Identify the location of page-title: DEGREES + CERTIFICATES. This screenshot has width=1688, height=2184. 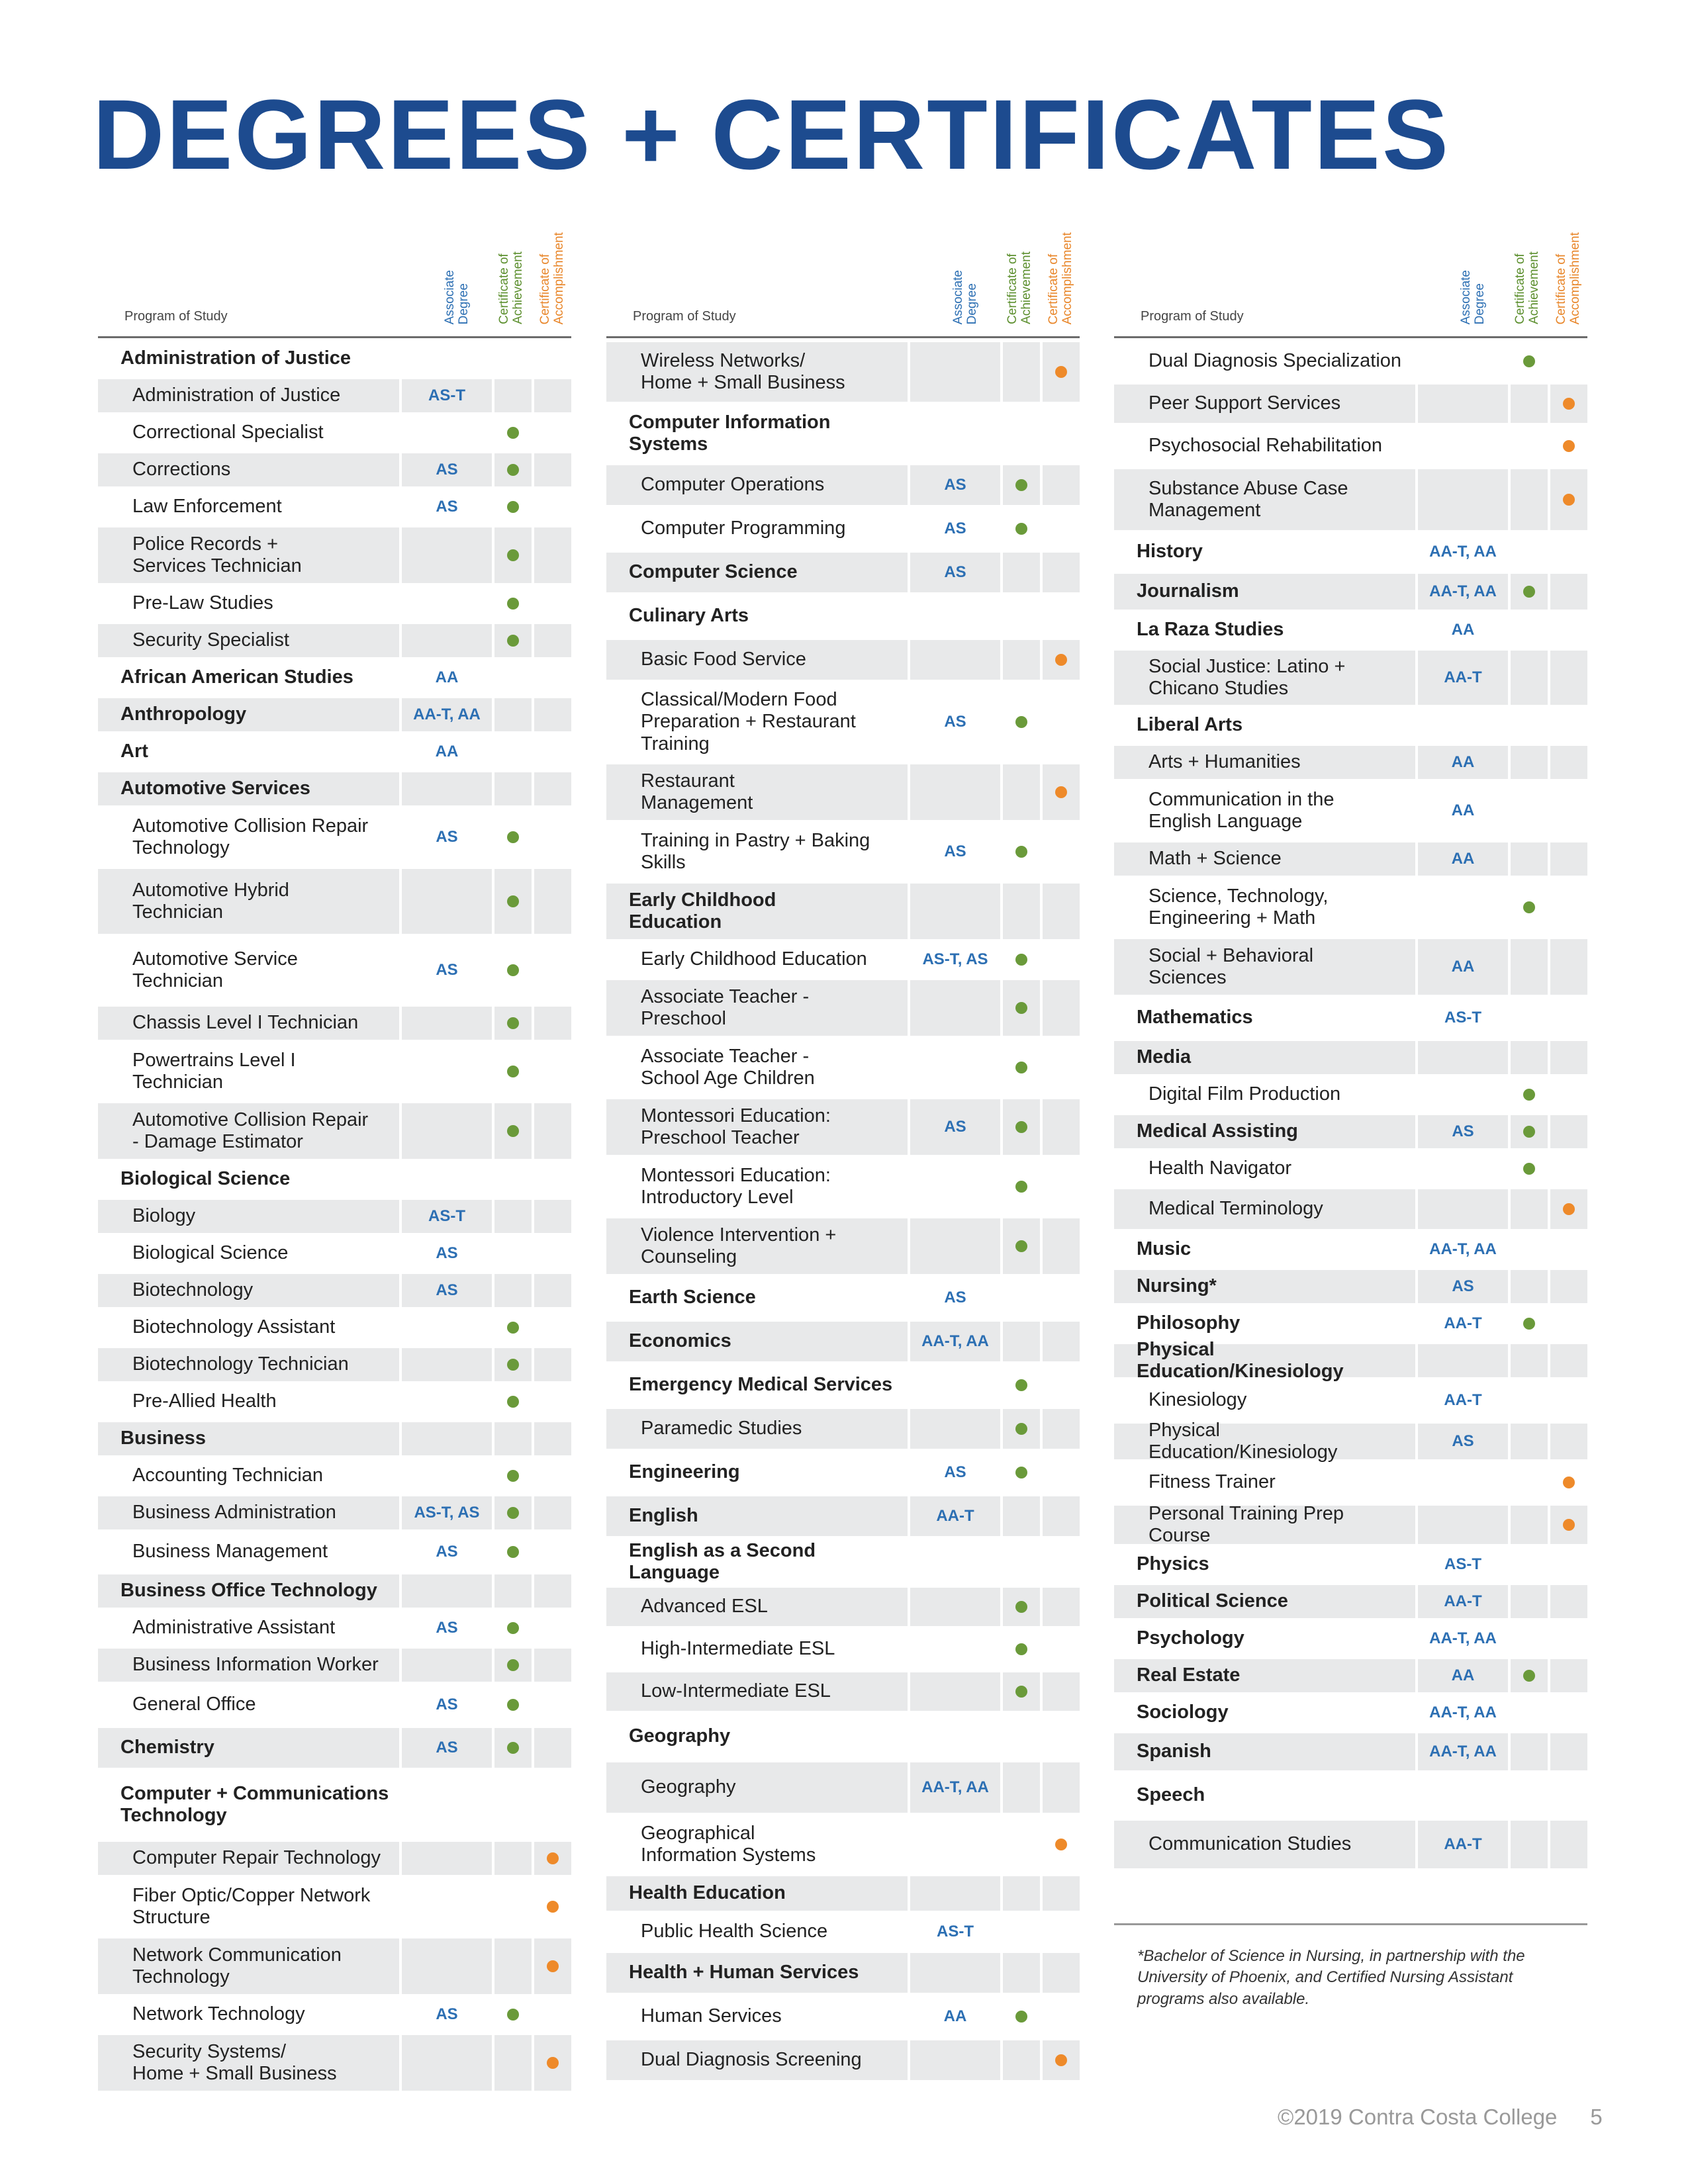
(772, 134).